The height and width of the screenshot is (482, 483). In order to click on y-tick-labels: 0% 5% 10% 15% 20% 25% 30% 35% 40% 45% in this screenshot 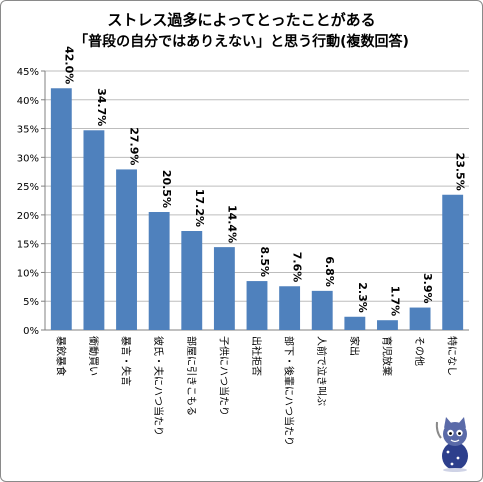, I will do `click(28, 202)`.